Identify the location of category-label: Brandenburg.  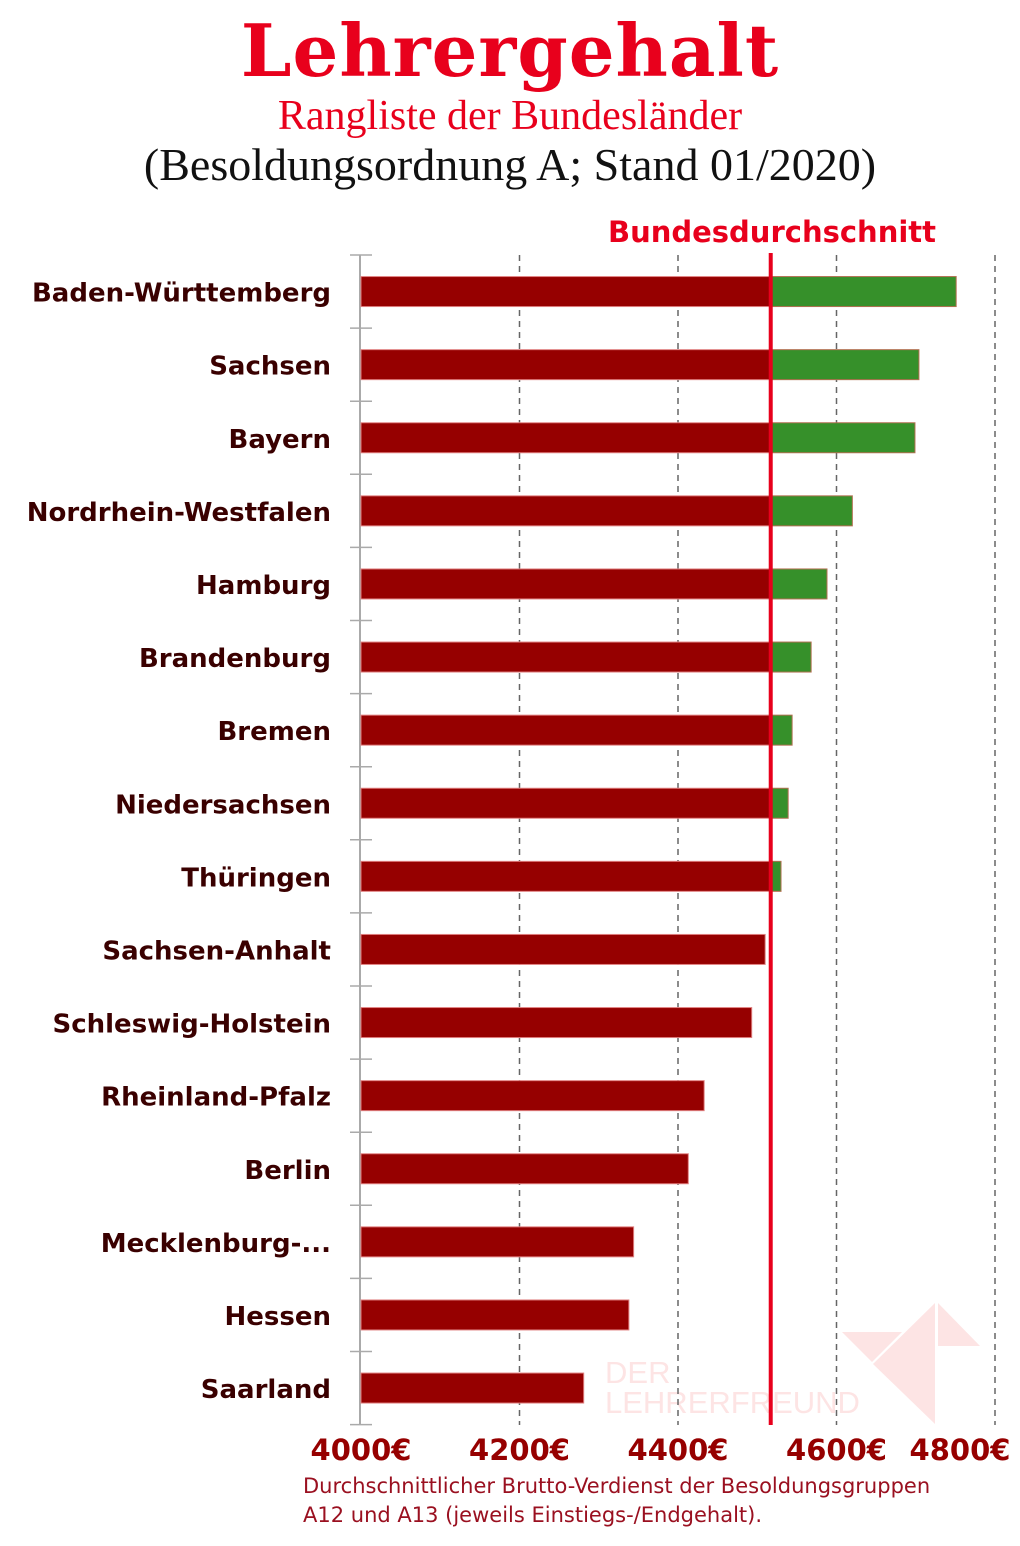
(235, 659).